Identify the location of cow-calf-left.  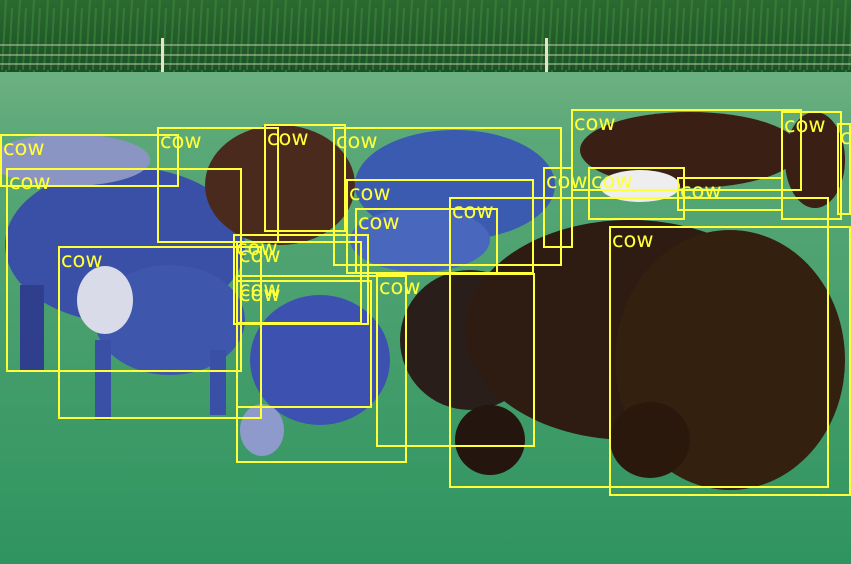
(161, 342).